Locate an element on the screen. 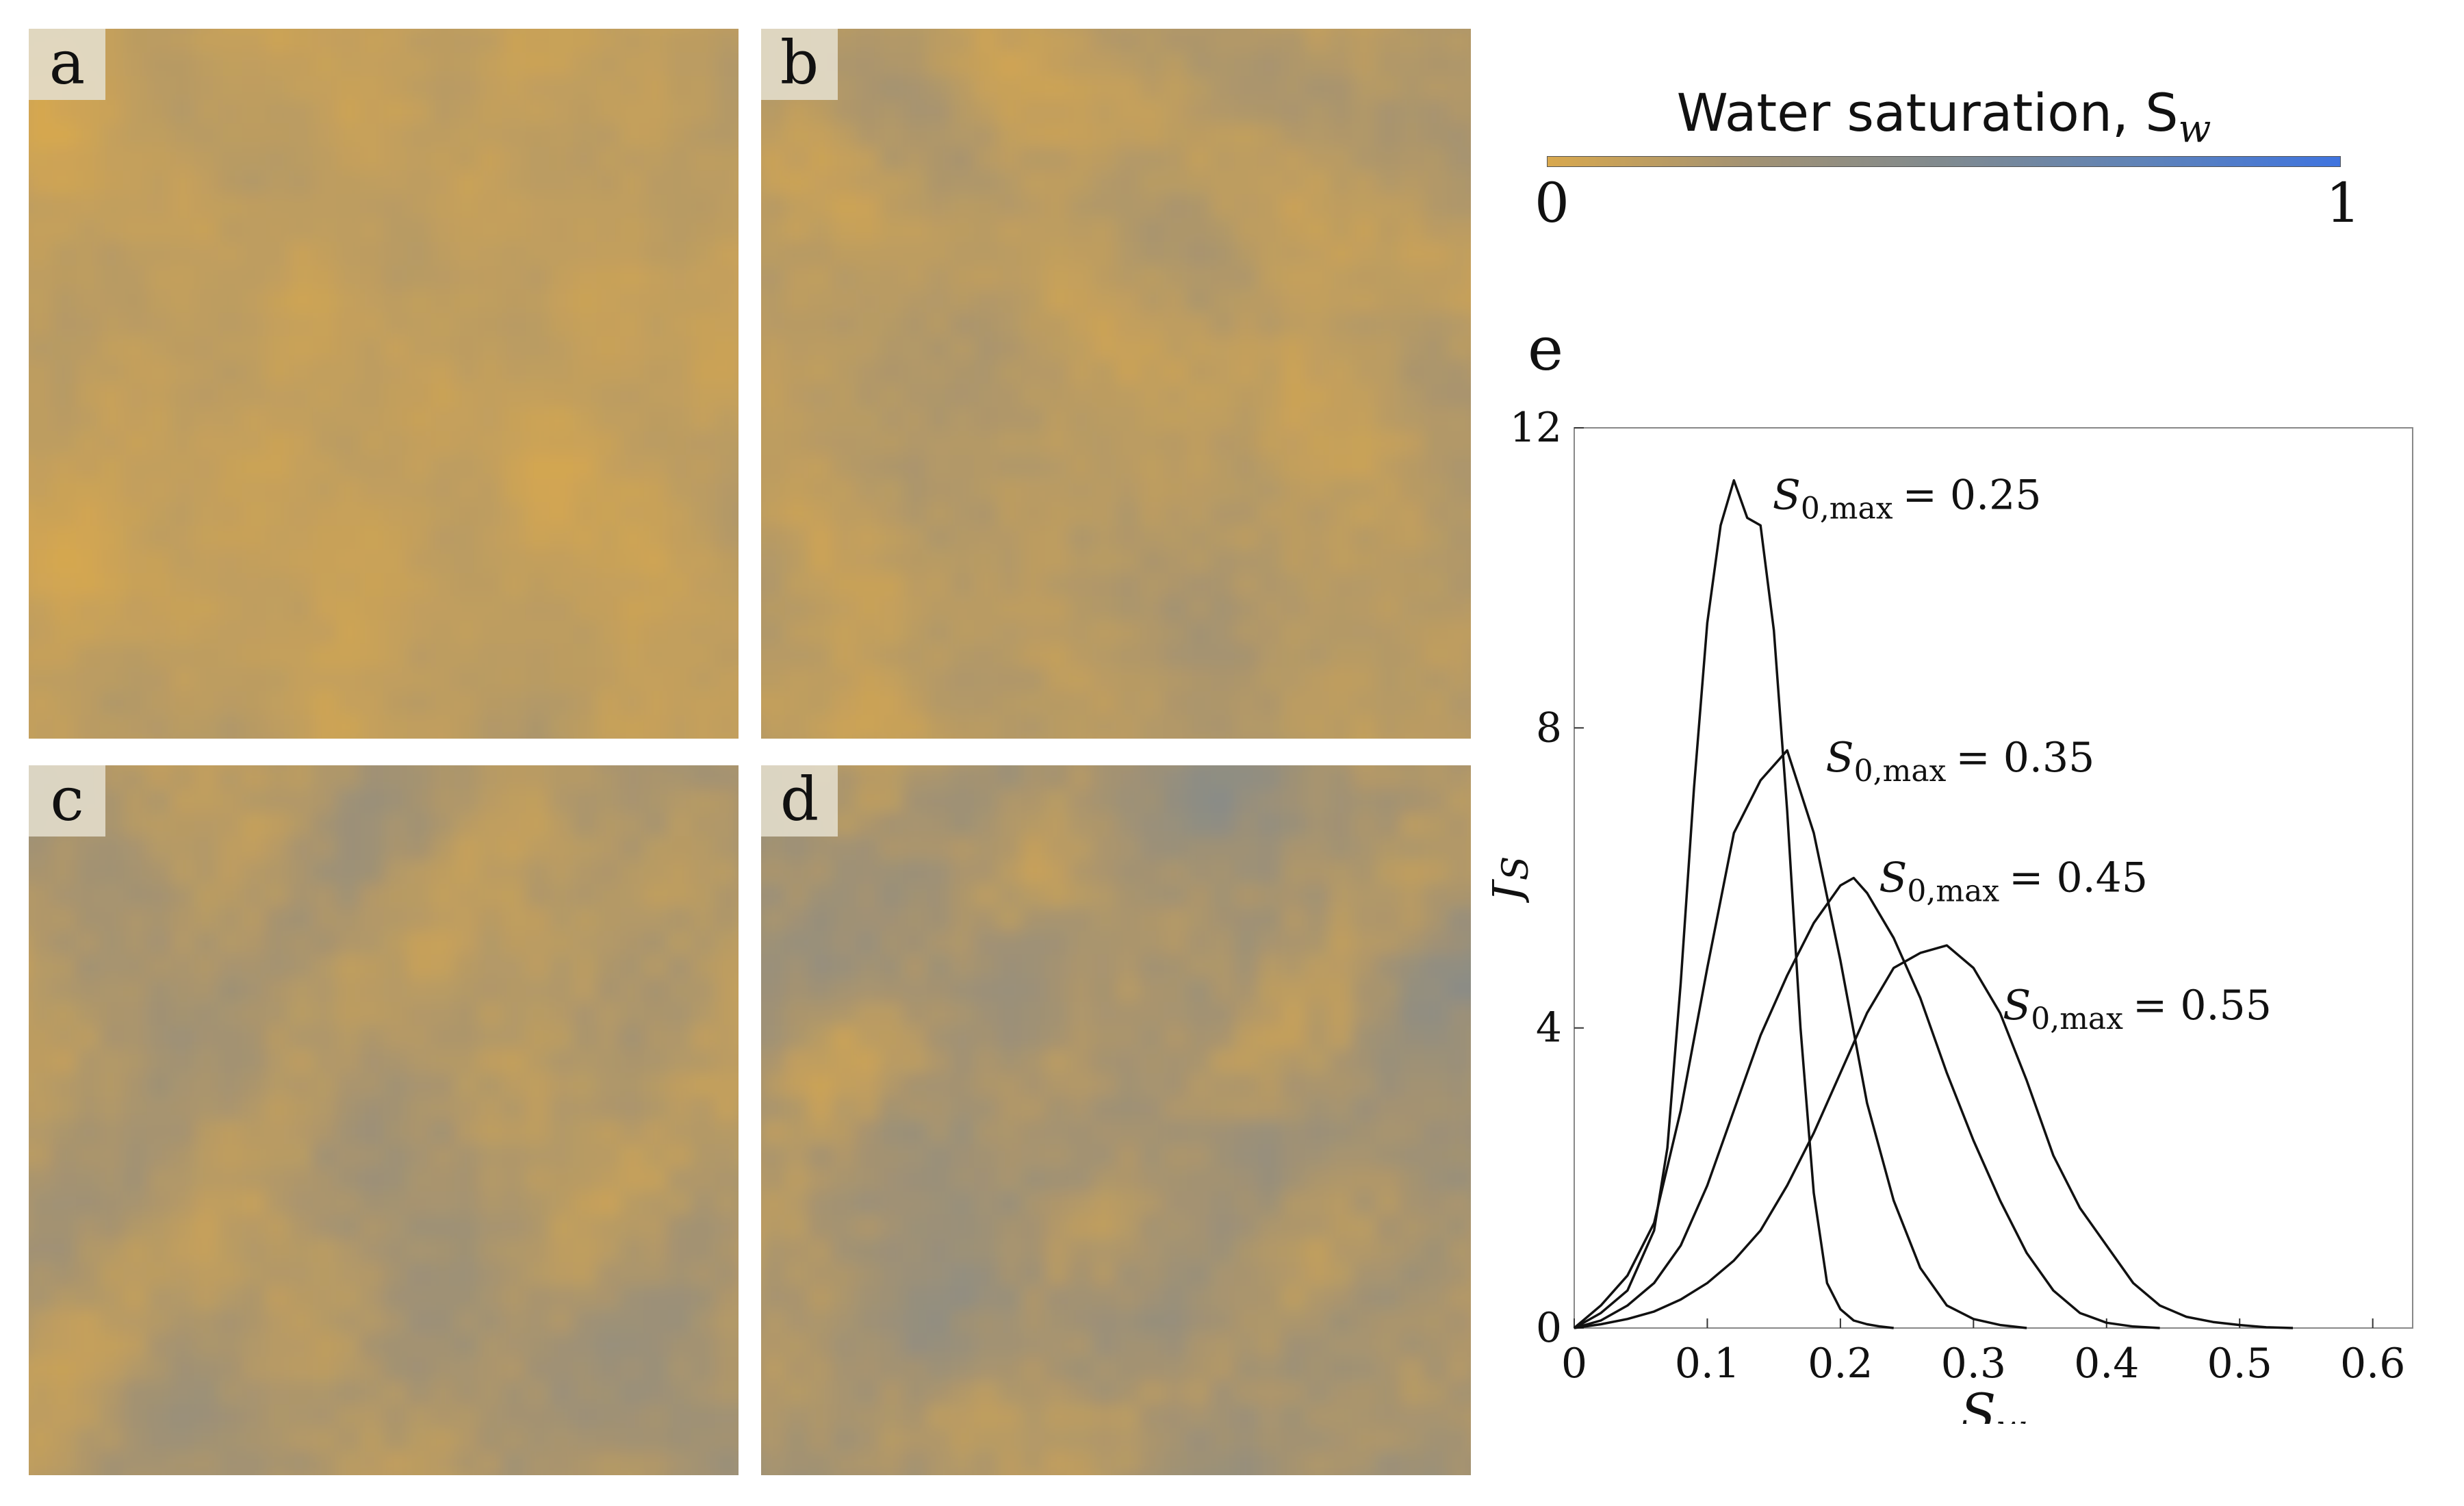 Image resolution: width=2464 pixels, height=1506 pixels. y-tick-label: 8 is located at coordinates (1549, 728).